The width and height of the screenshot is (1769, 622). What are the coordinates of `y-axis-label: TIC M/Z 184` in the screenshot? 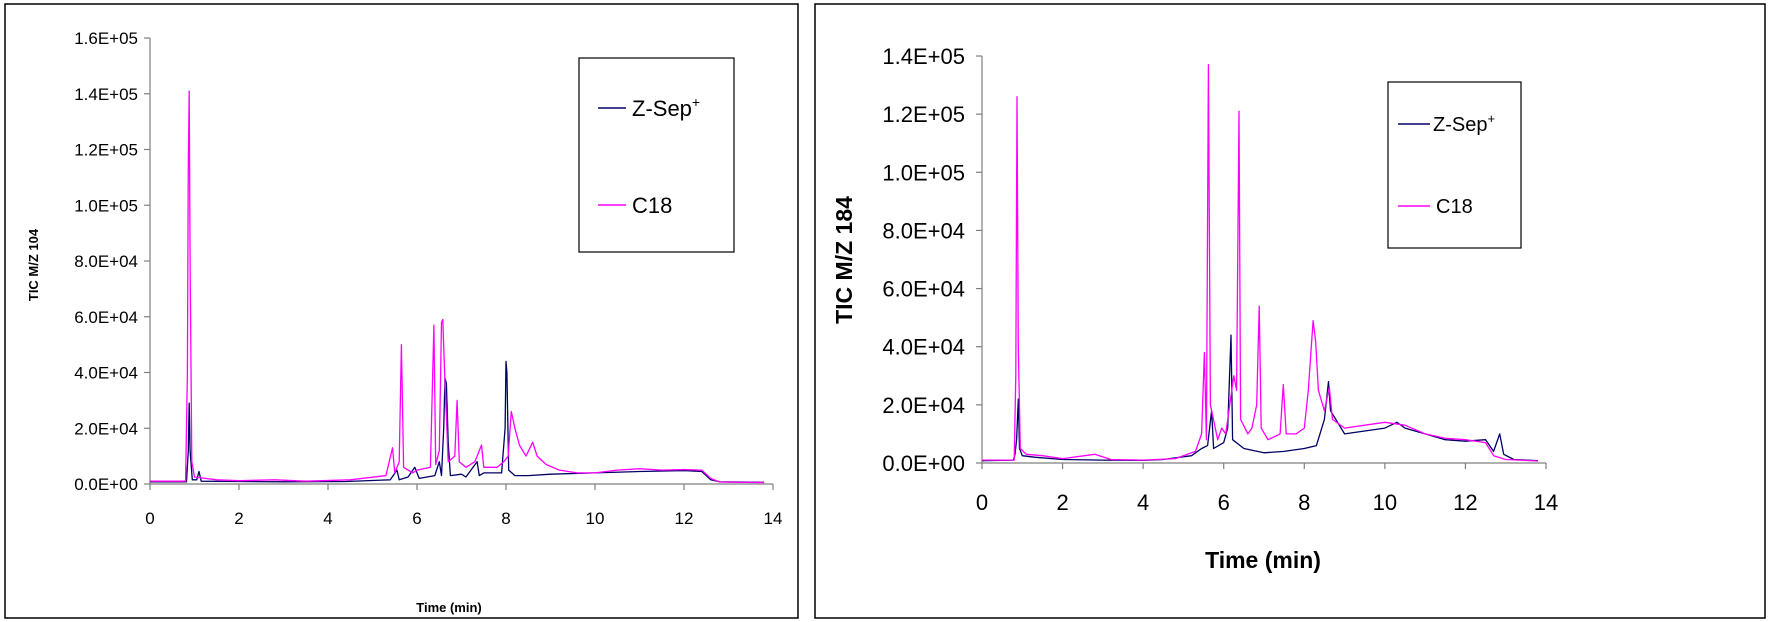 It's located at (844, 260).